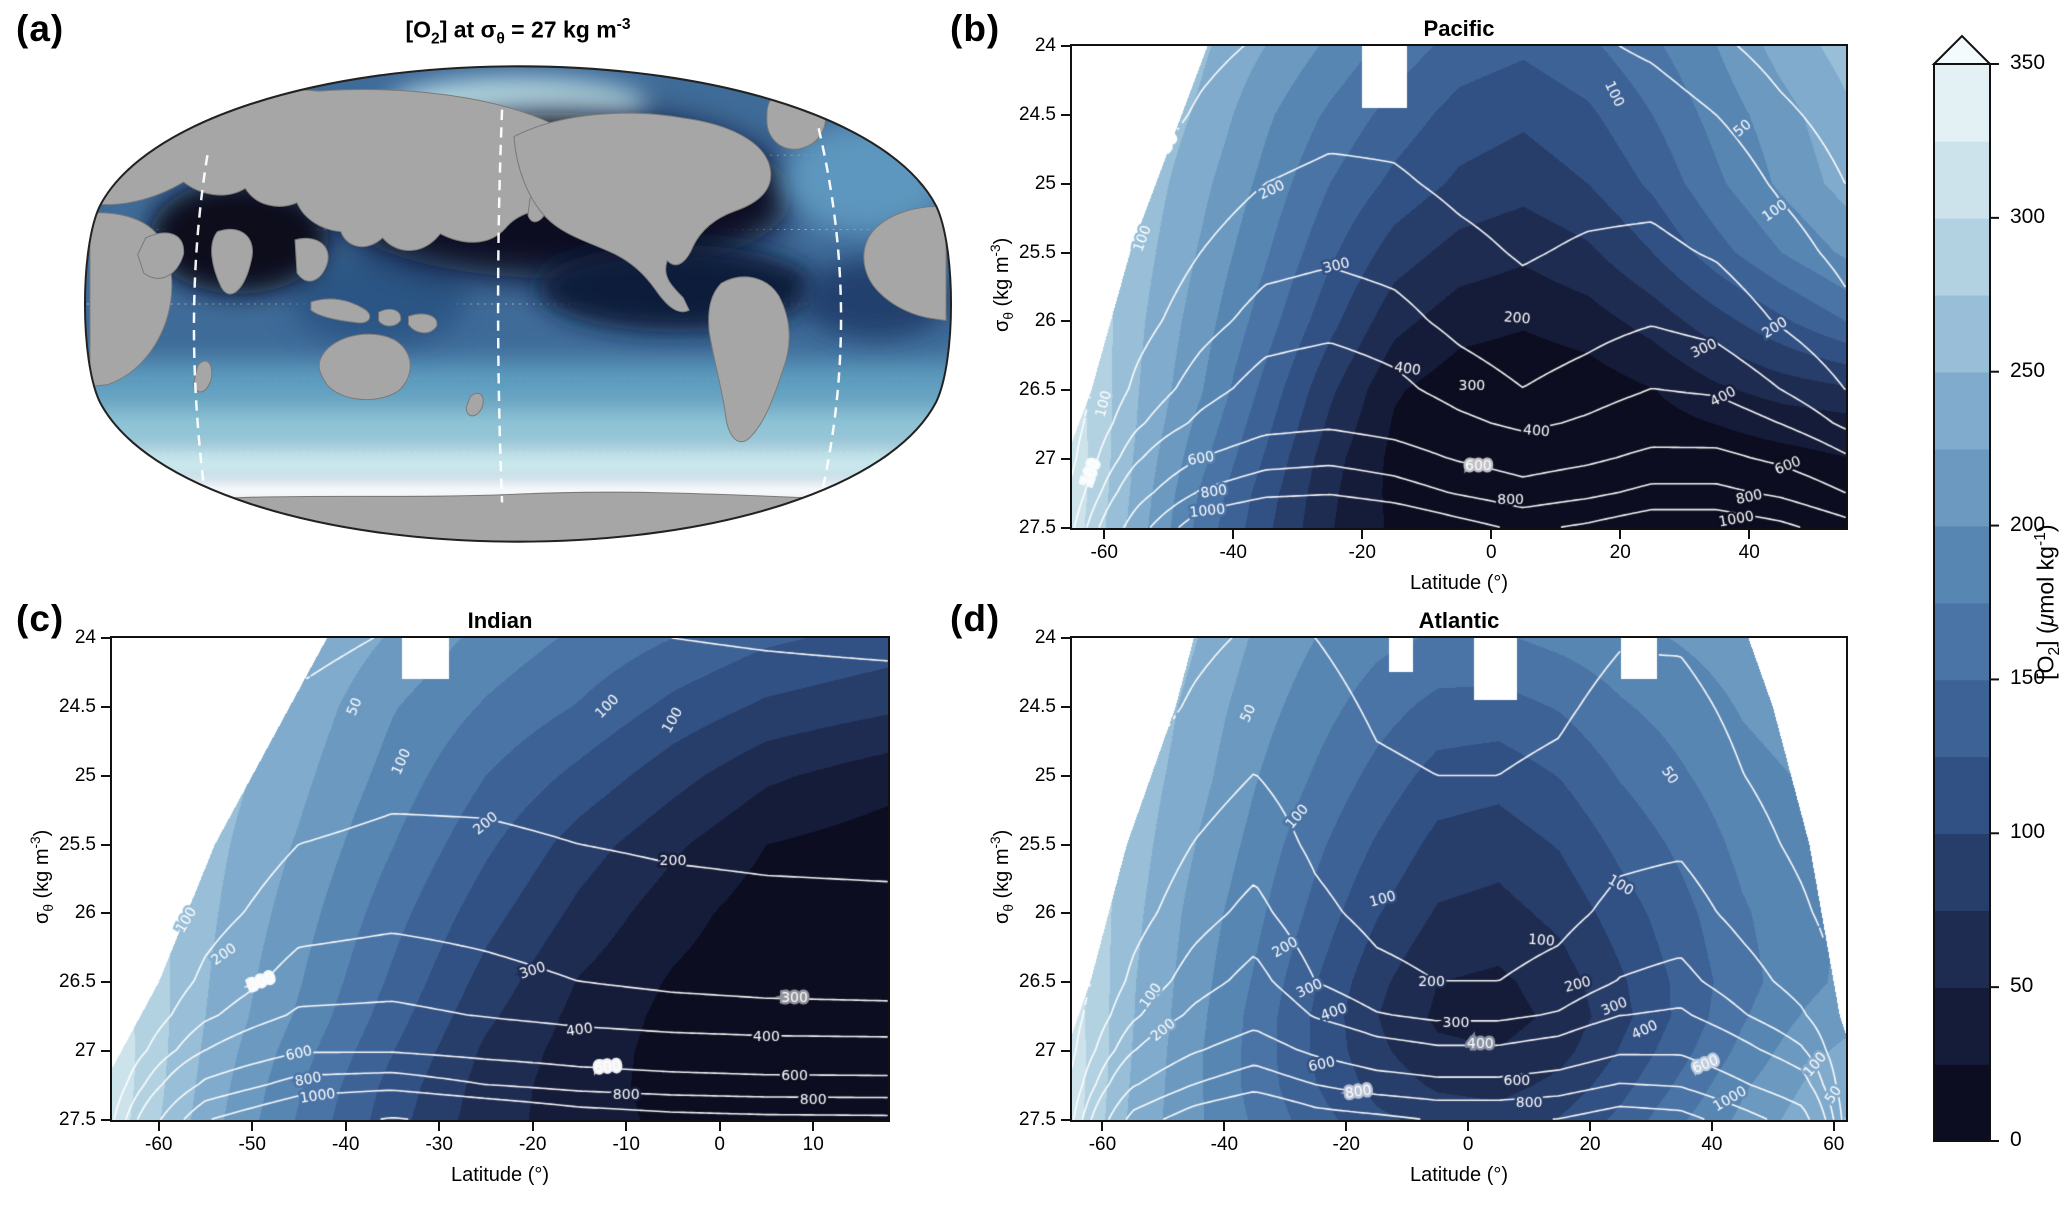 The width and height of the screenshot is (2067, 1229). What do you see at coordinates (1002, 877) in the screenshot?
I see `atlantic-y-axis-label: σθ (kg m-3)` at bounding box center [1002, 877].